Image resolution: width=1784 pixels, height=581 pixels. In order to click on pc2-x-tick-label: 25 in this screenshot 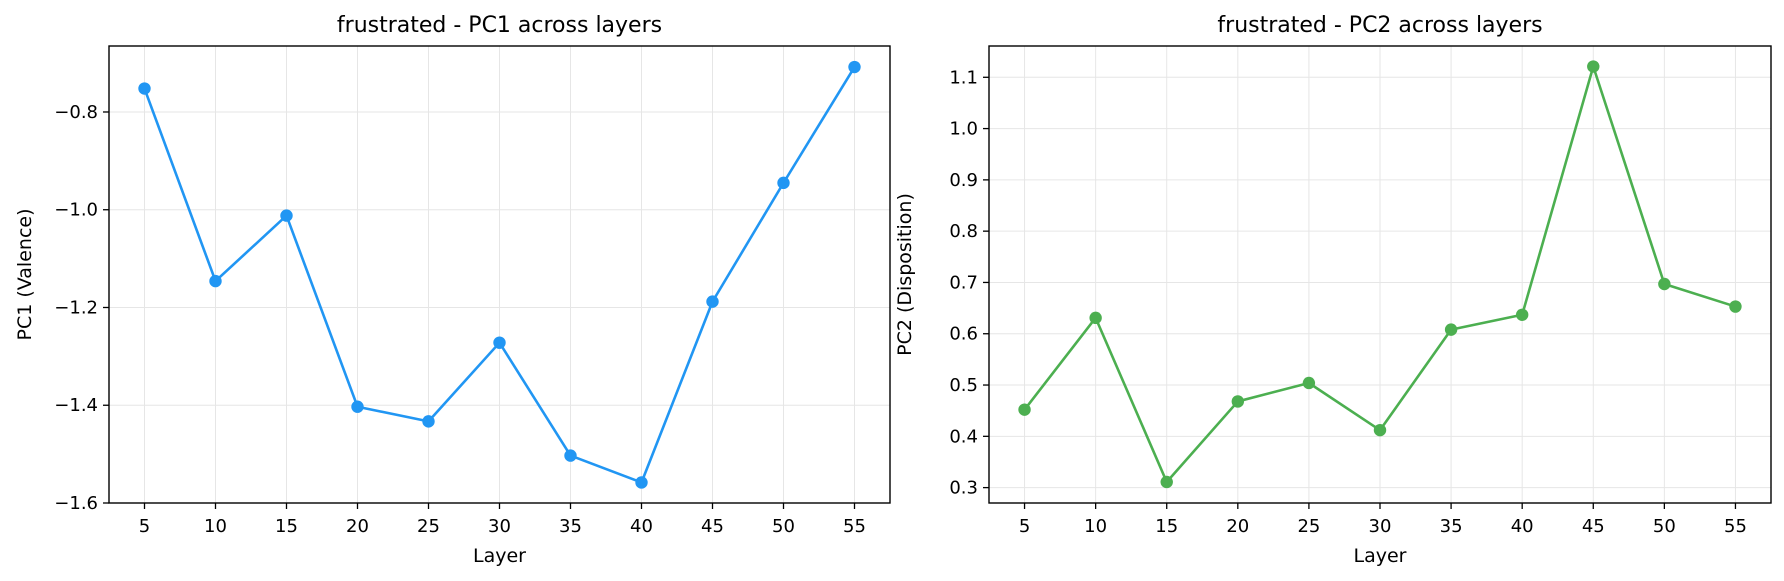, I will do `click(1308, 526)`.